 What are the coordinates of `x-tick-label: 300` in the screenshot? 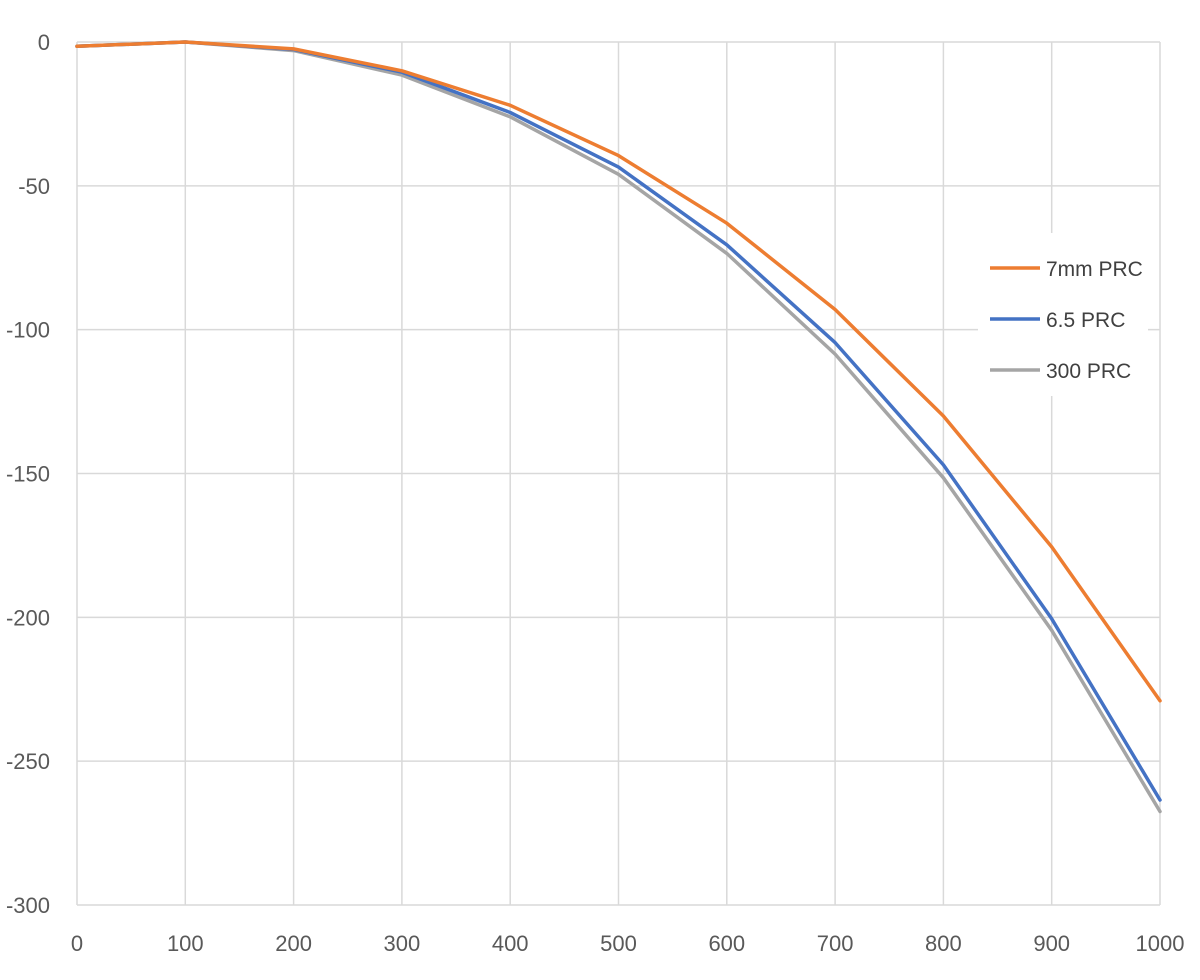 It's located at (402, 943).